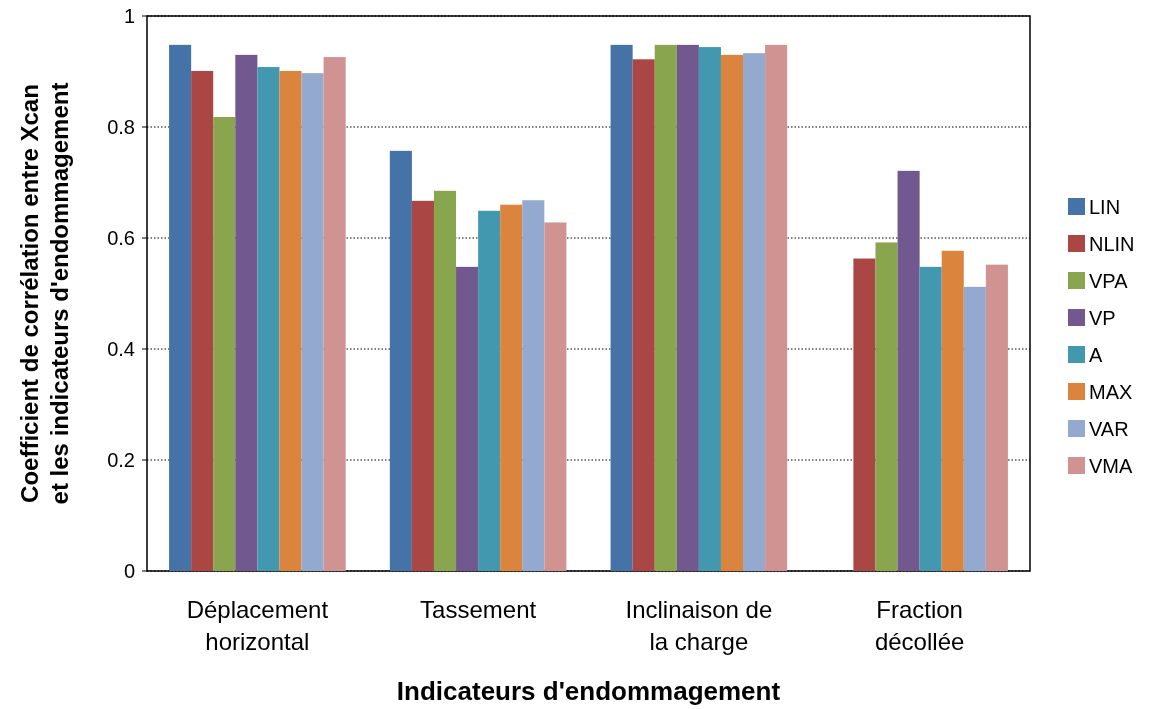  What do you see at coordinates (1109, 281) in the screenshot?
I see `legend-label: VPA` at bounding box center [1109, 281].